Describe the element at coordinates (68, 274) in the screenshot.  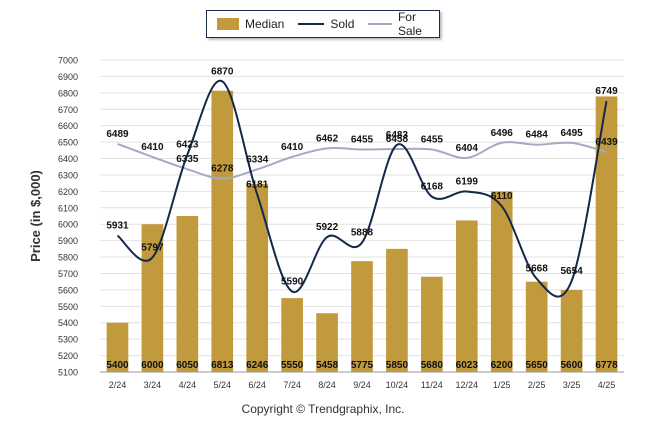
I see `y-tick-label: 5700` at that location.